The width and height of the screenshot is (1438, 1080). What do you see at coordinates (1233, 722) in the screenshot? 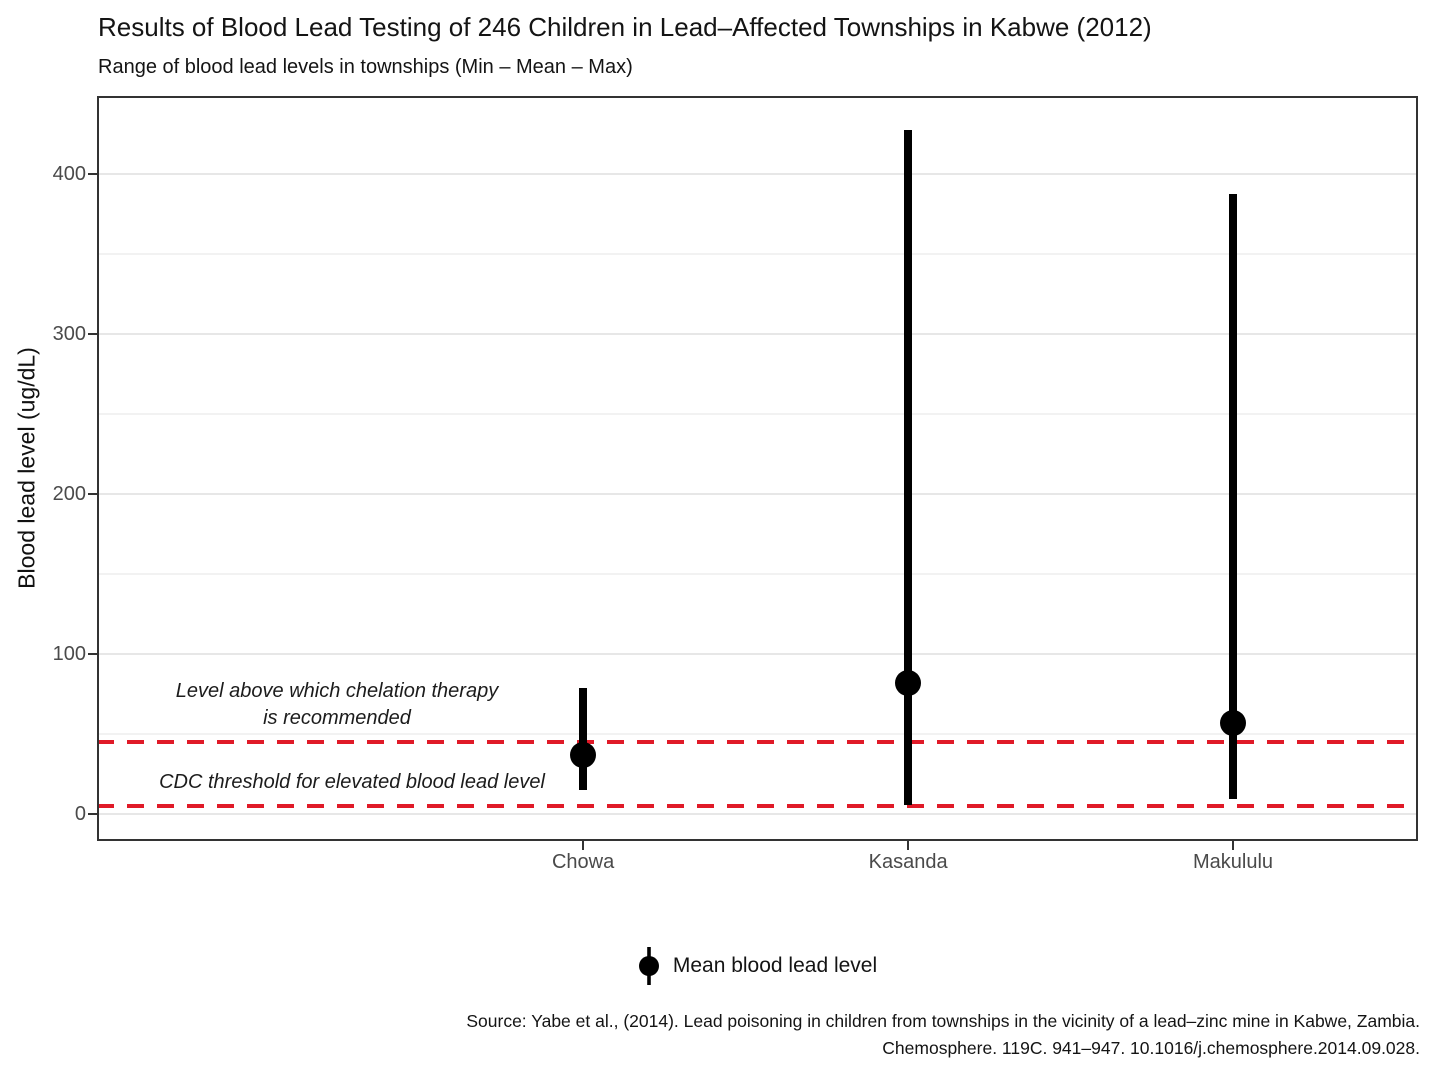
I see `mean-dot-makululu` at bounding box center [1233, 722].